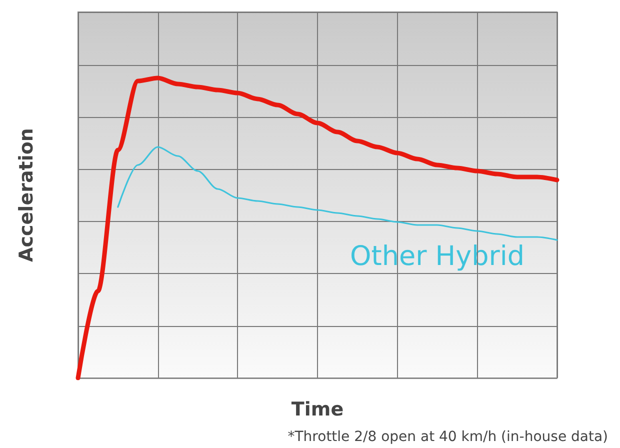 This screenshot has height=448, width=620. What do you see at coordinates (27, 195) in the screenshot?
I see `y-axis-title: Acceleration` at bounding box center [27, 195].